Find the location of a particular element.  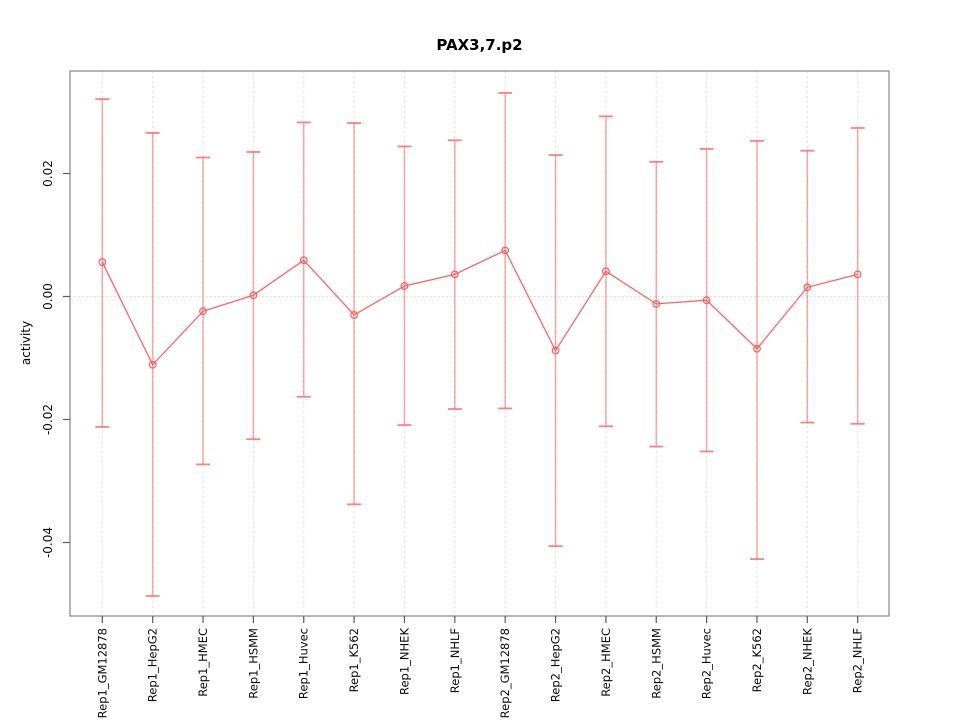

x-category-label: Rep1_HSMM is located at coordinates (253, 663).